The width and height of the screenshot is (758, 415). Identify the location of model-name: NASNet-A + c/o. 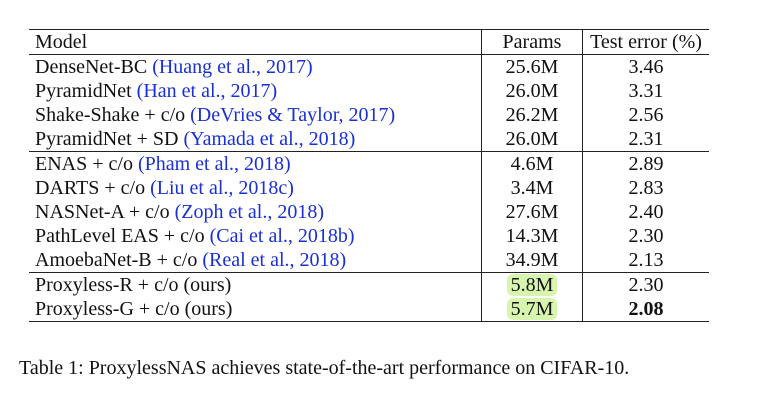
(102, 212).